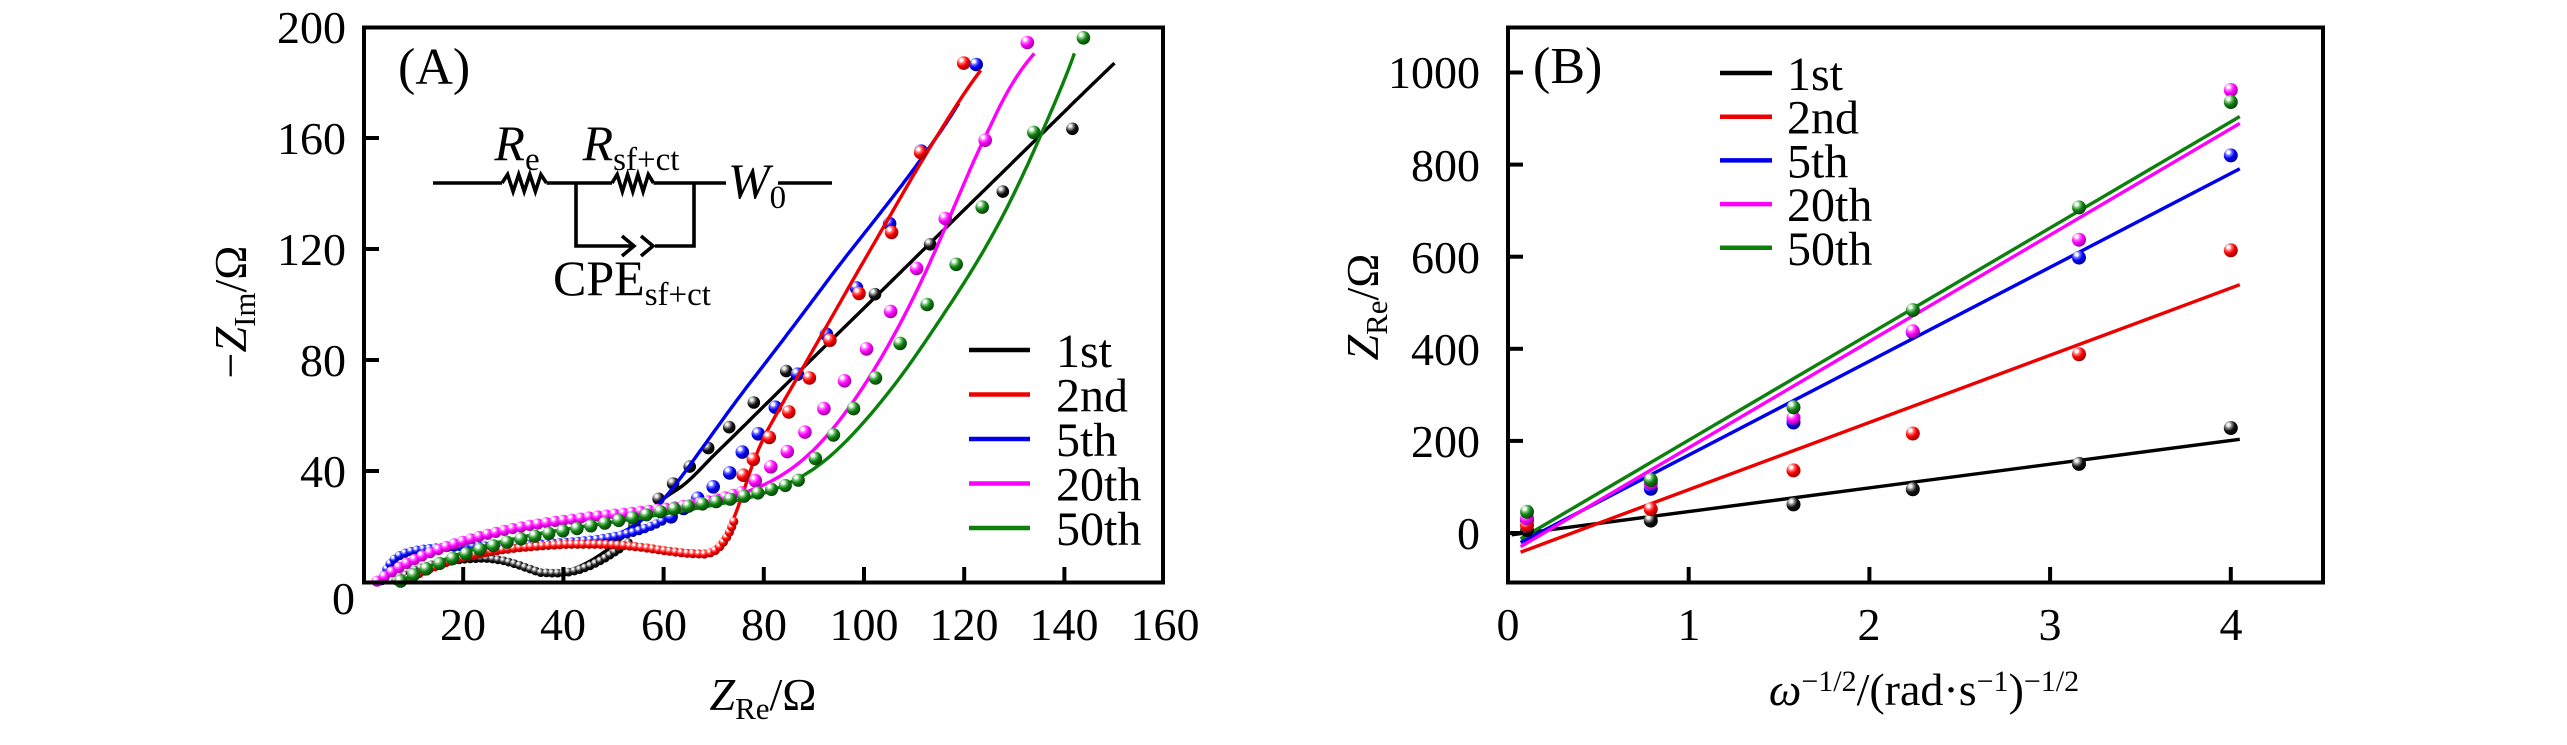 The width and height of the screenshot is (2567, 745). Describe the element at coordinates (1434, 72) in the screenshot. I see `svg-text: 1000` at that location.